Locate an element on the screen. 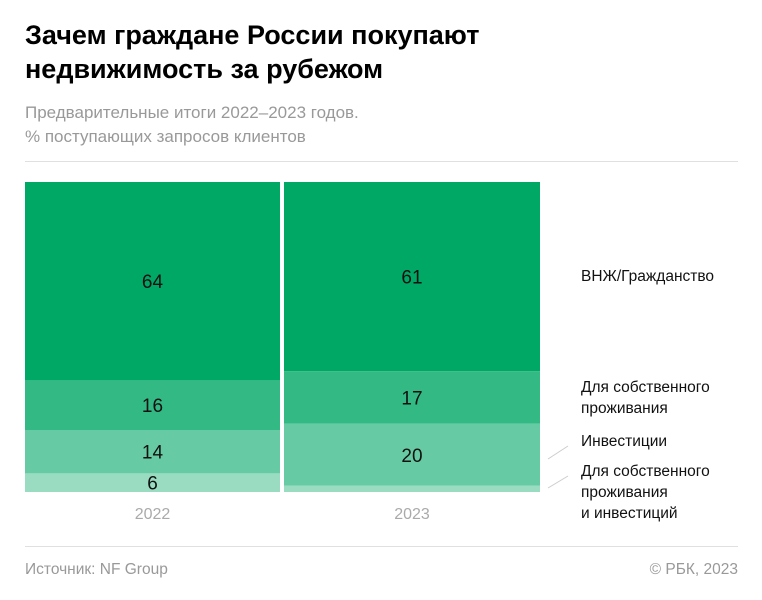 This screenshot has height=600, width=762. subtitle-line: % поступающих запросов клиентов is located at coordinates (165, 136).